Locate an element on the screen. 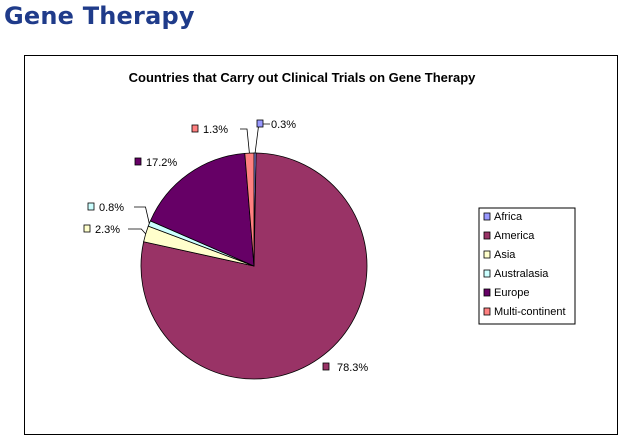 Image resolution: width=643 pixels, height=439 pixels. data-label-swatch-europe is located at coordinates (138, 161).